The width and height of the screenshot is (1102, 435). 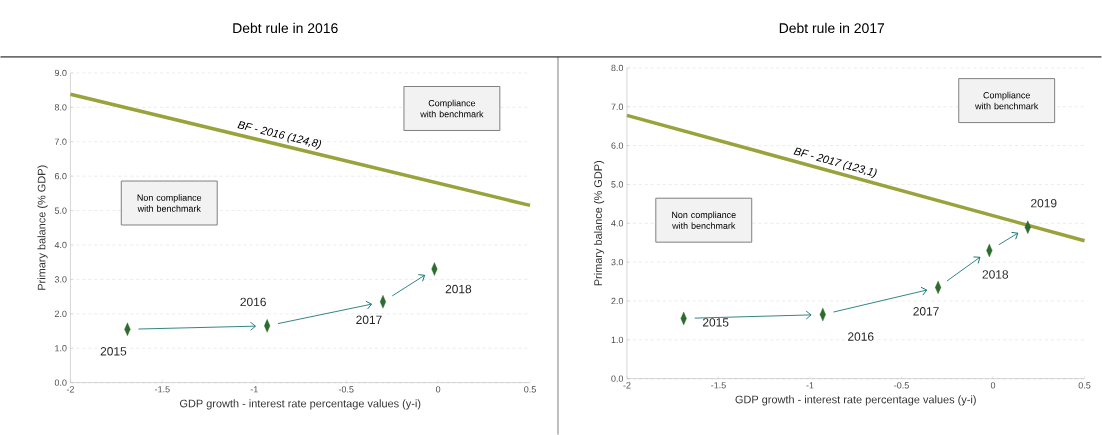 I want to click on text: BF - 2017 (123,1), so click(x=835, y=163).